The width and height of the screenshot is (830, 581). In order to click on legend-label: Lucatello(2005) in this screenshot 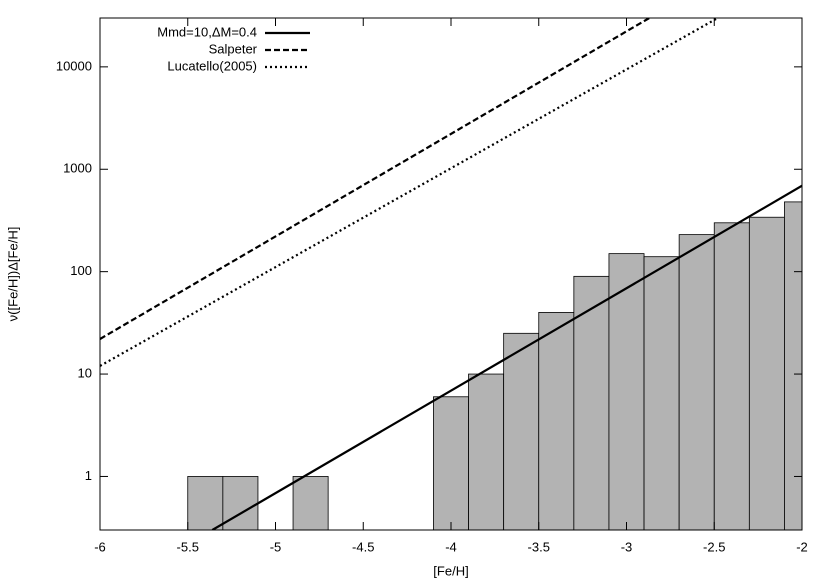, I will do `click(212, 65)`.